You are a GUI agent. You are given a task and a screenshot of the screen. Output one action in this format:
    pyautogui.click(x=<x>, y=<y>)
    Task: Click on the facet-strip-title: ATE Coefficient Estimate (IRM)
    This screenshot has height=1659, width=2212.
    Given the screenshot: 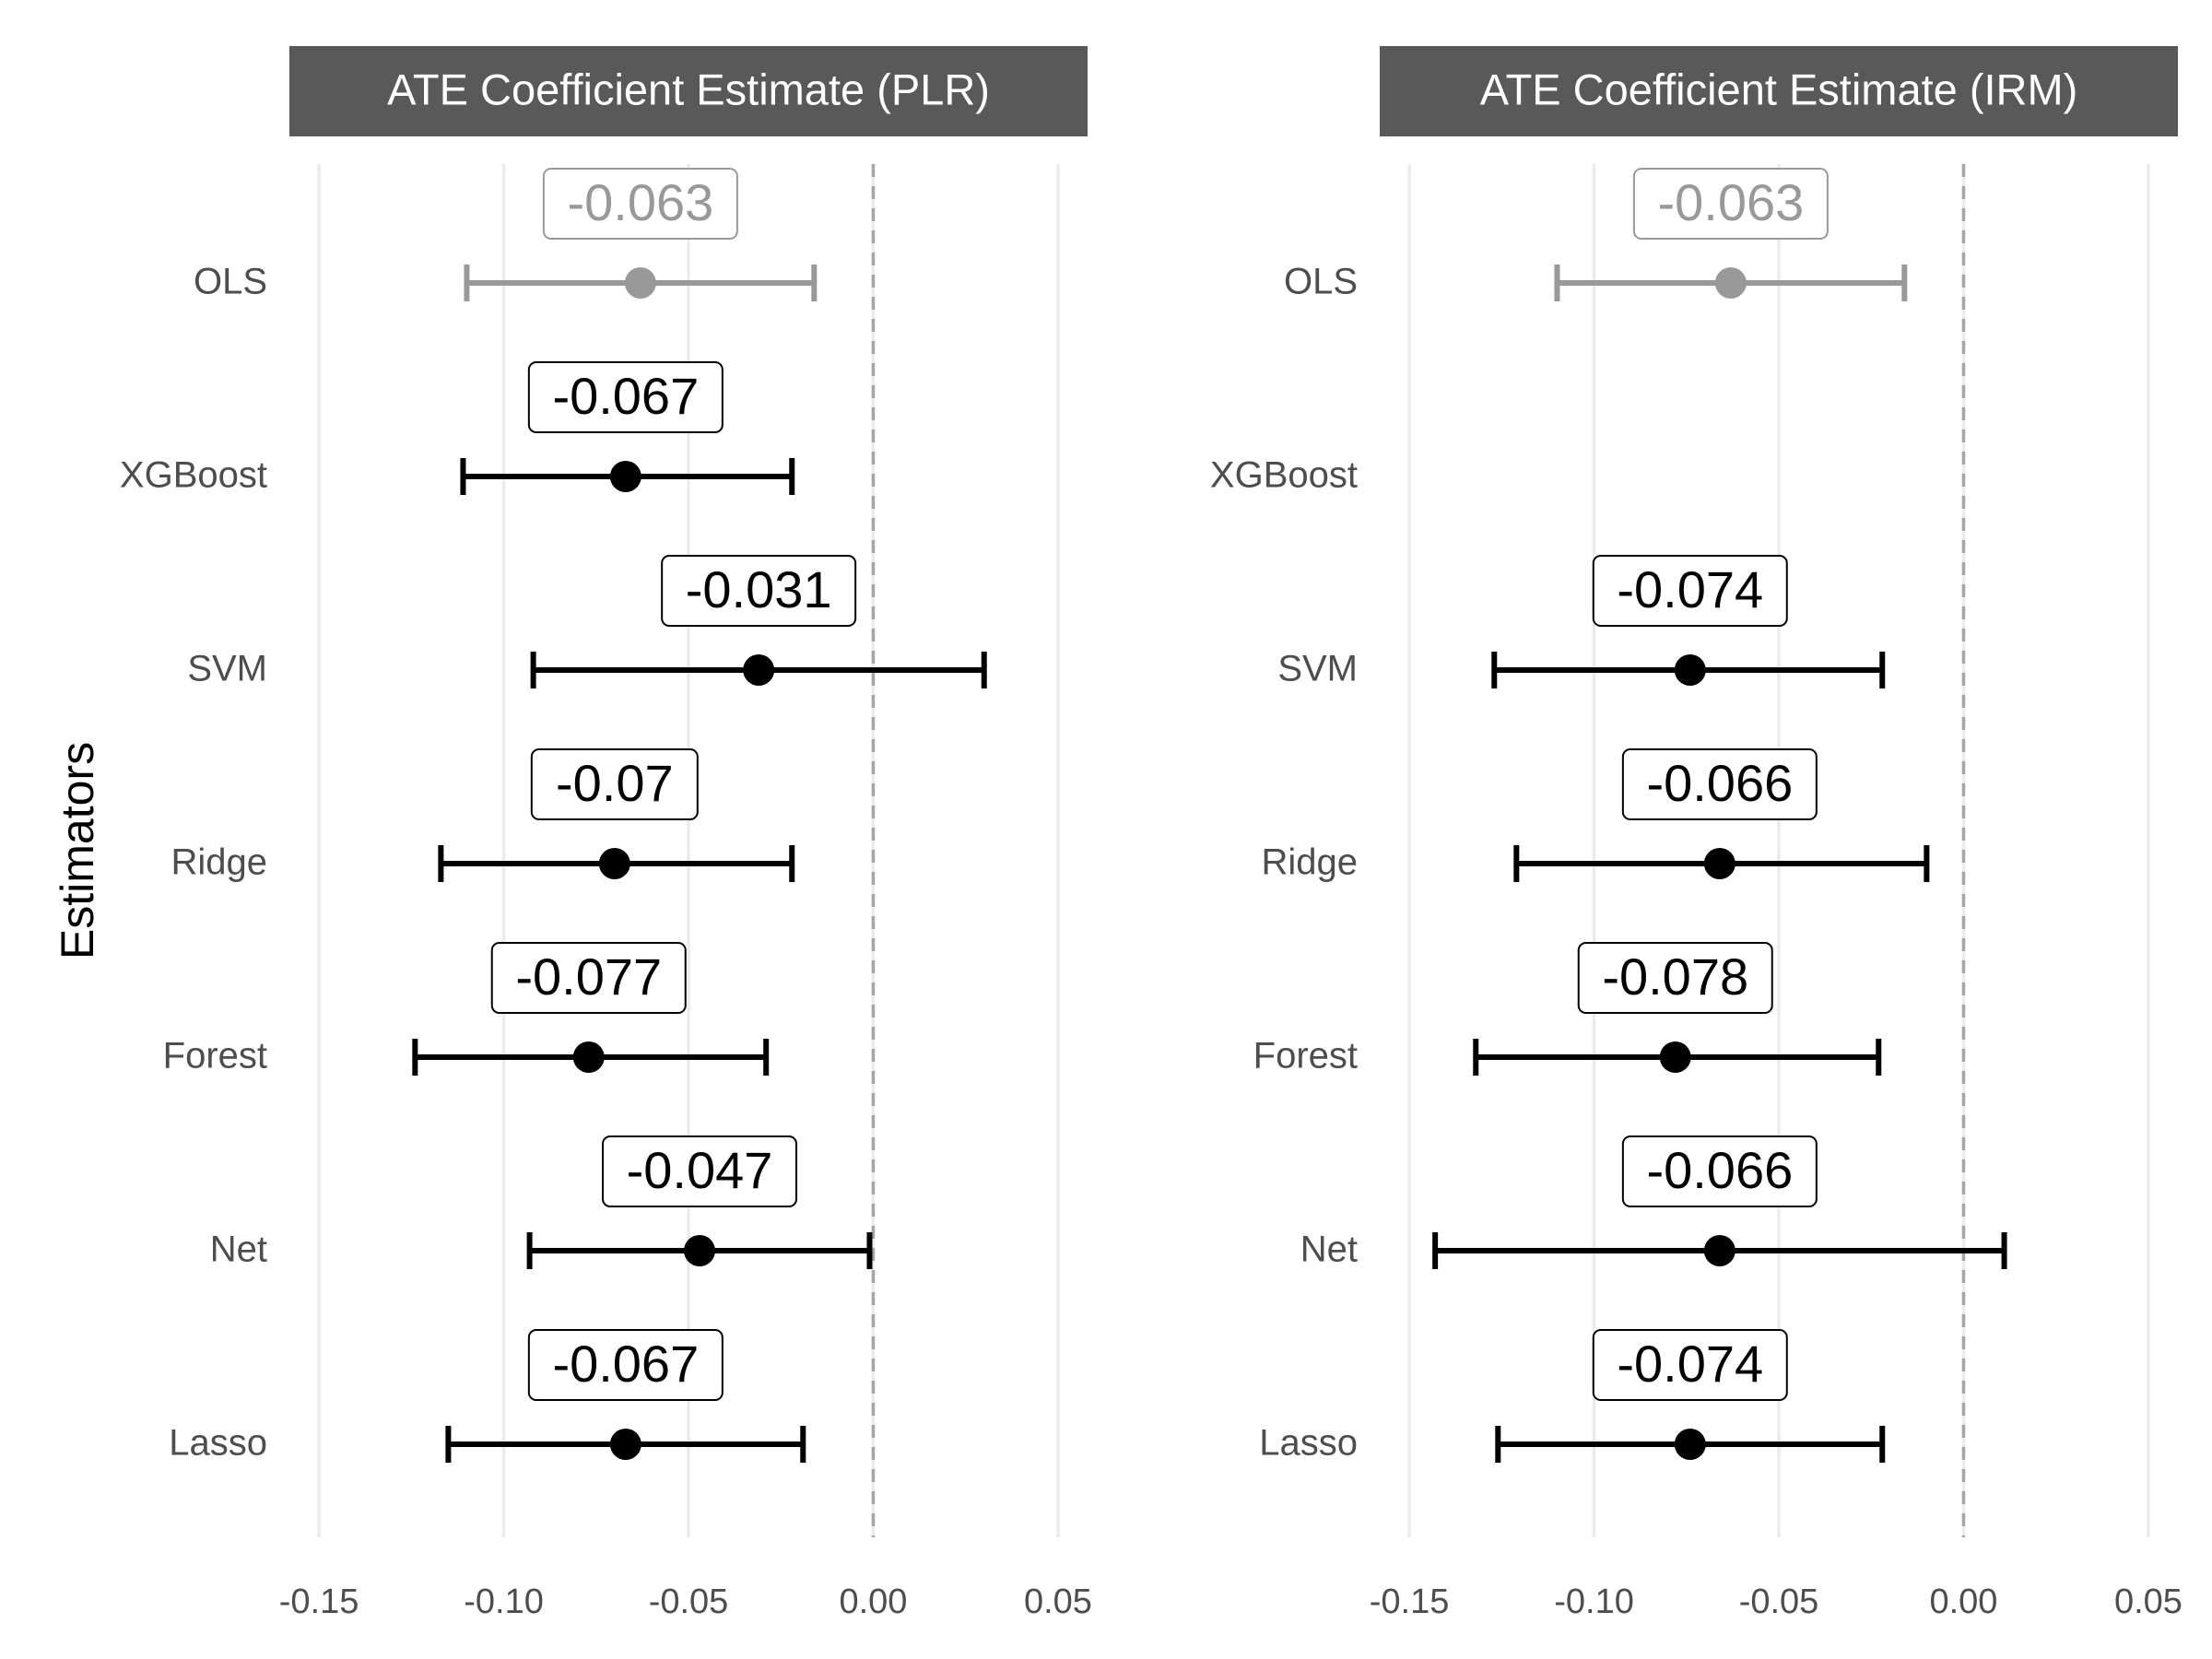 What is the action you would take?
    pyautogui.click(x=1779, y=89)
    